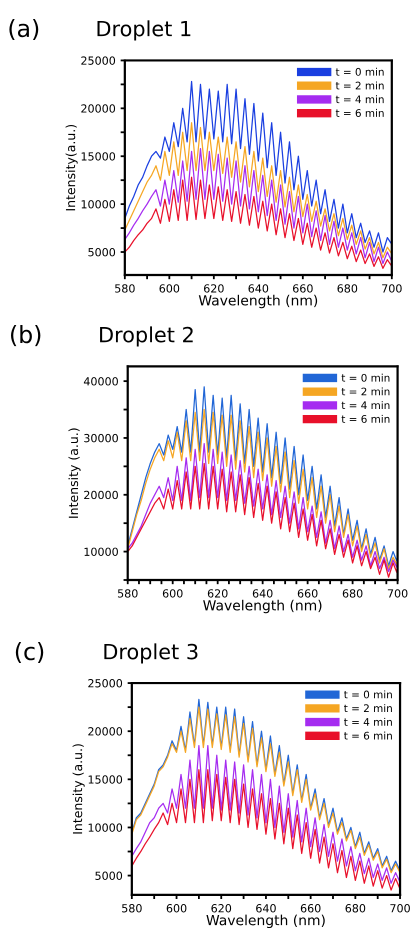 The width and height of the screenshot is (412, 937). Describe the element at coordinates (144, 30) in the screenshot. I see `chart-title: Droplet 1` at that location.